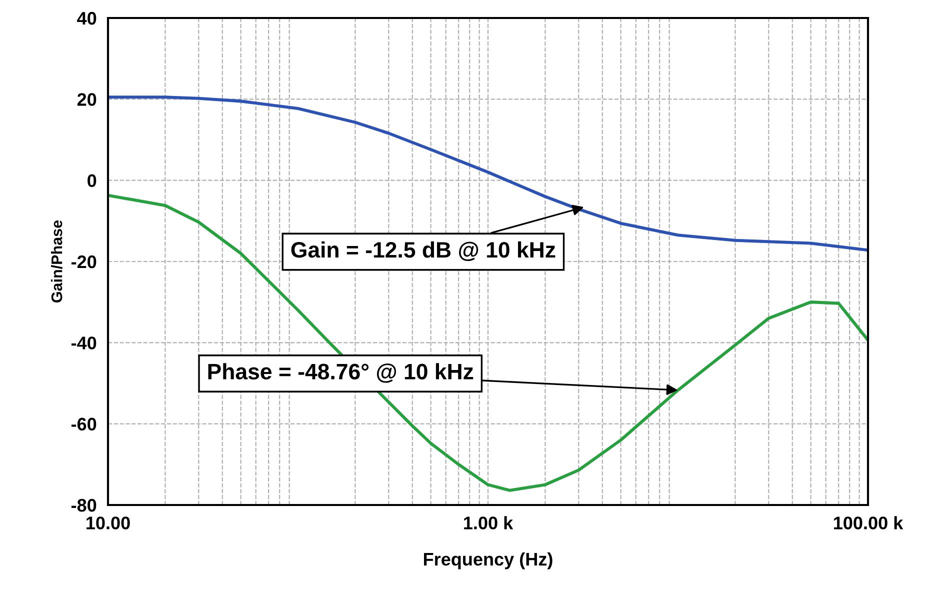 This screenshot has width=949, height=595. I want to click on y-tick-label: 40, so click(86, 18).